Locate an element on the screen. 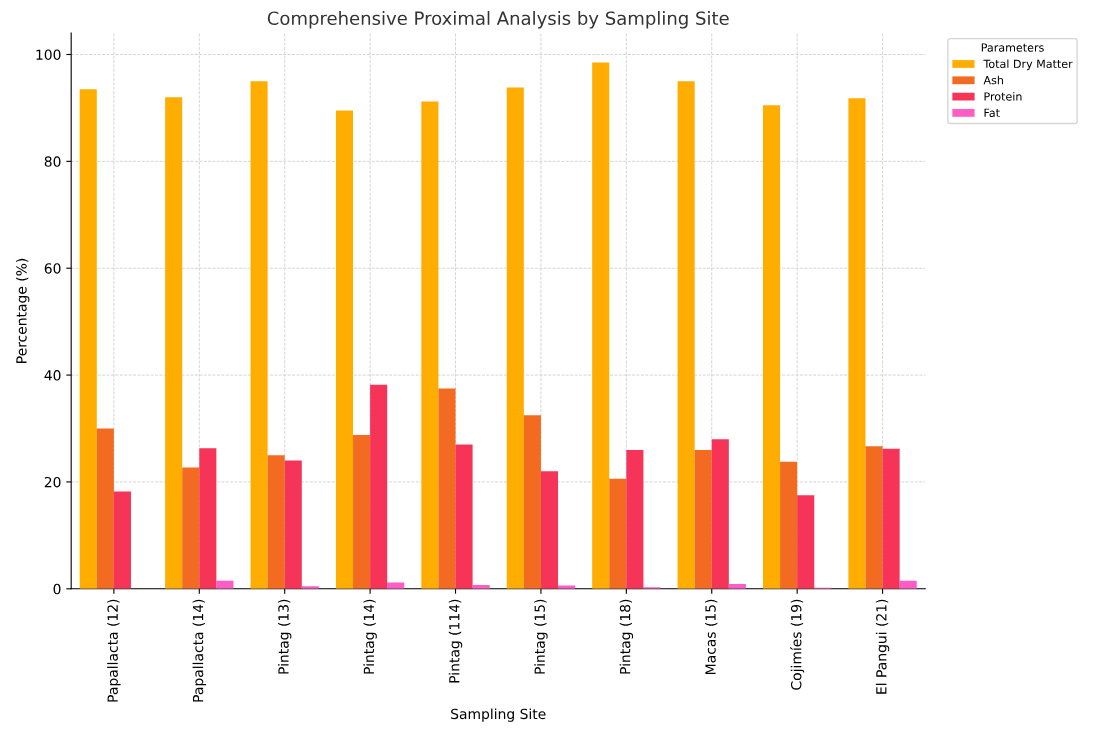  legend-label: Protein is located at coordinates (1003, 96).